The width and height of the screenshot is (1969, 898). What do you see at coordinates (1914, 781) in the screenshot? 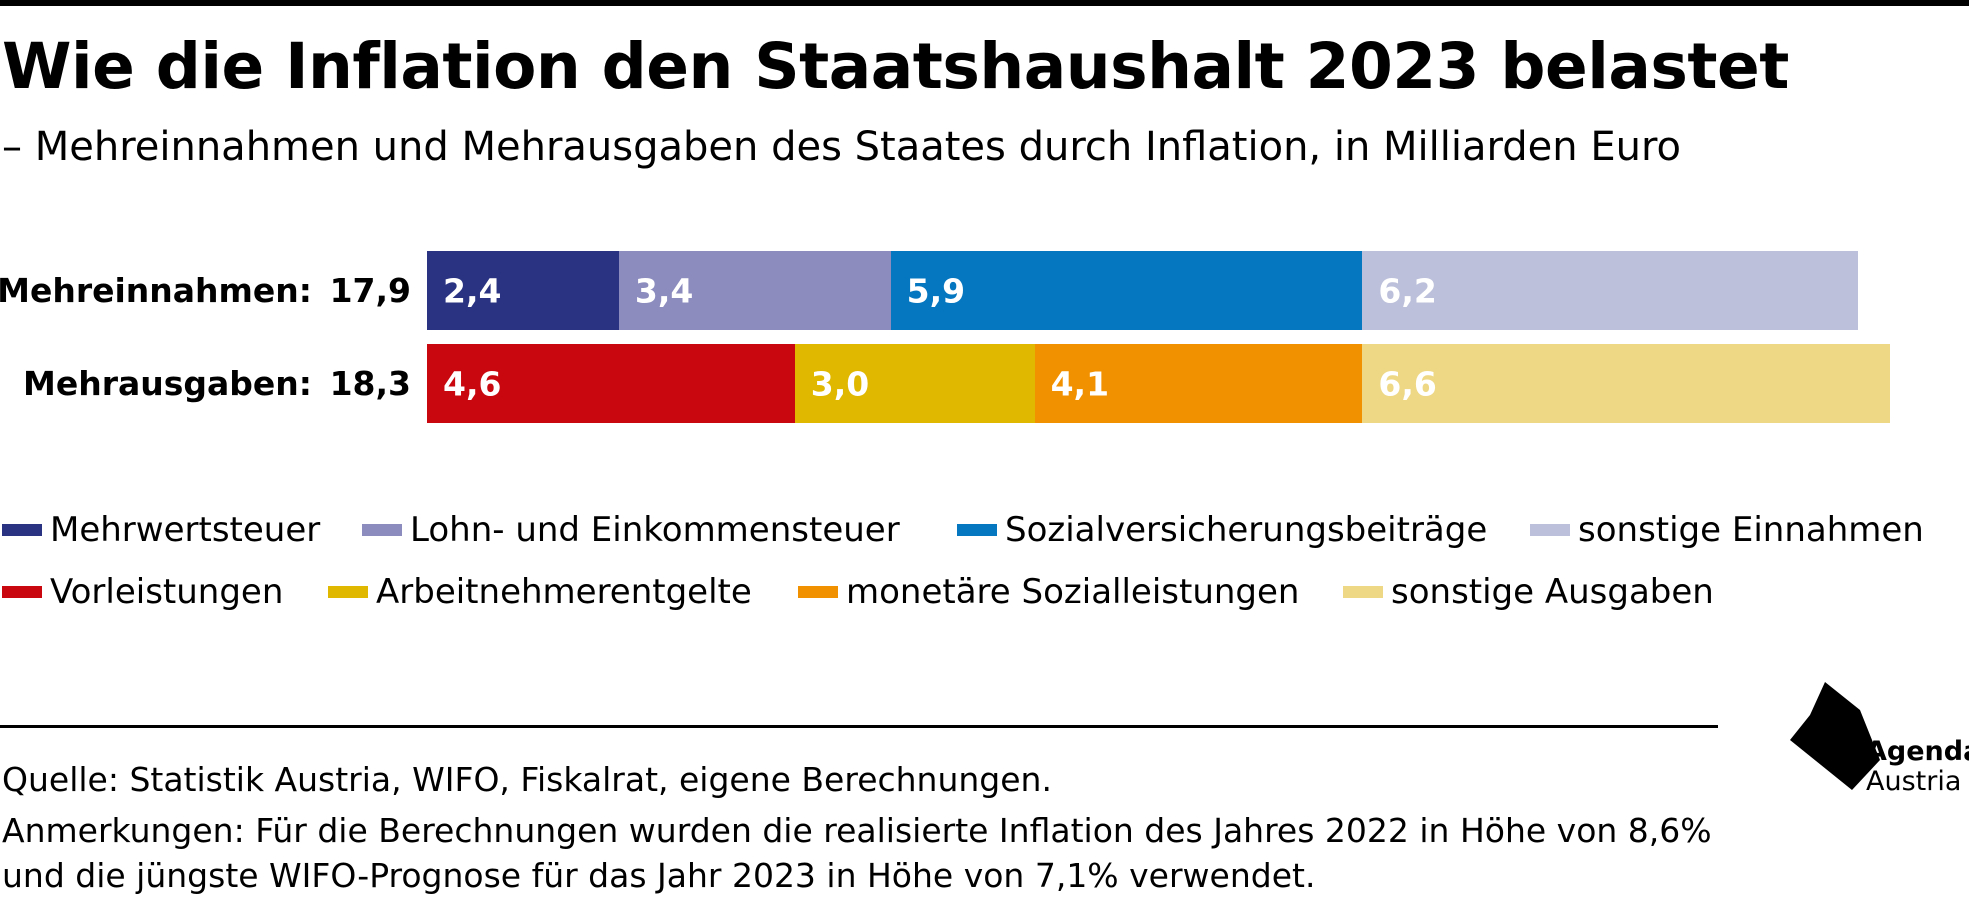
I see `logo-text-austria: Austria` at bounding box center [1914, 781].